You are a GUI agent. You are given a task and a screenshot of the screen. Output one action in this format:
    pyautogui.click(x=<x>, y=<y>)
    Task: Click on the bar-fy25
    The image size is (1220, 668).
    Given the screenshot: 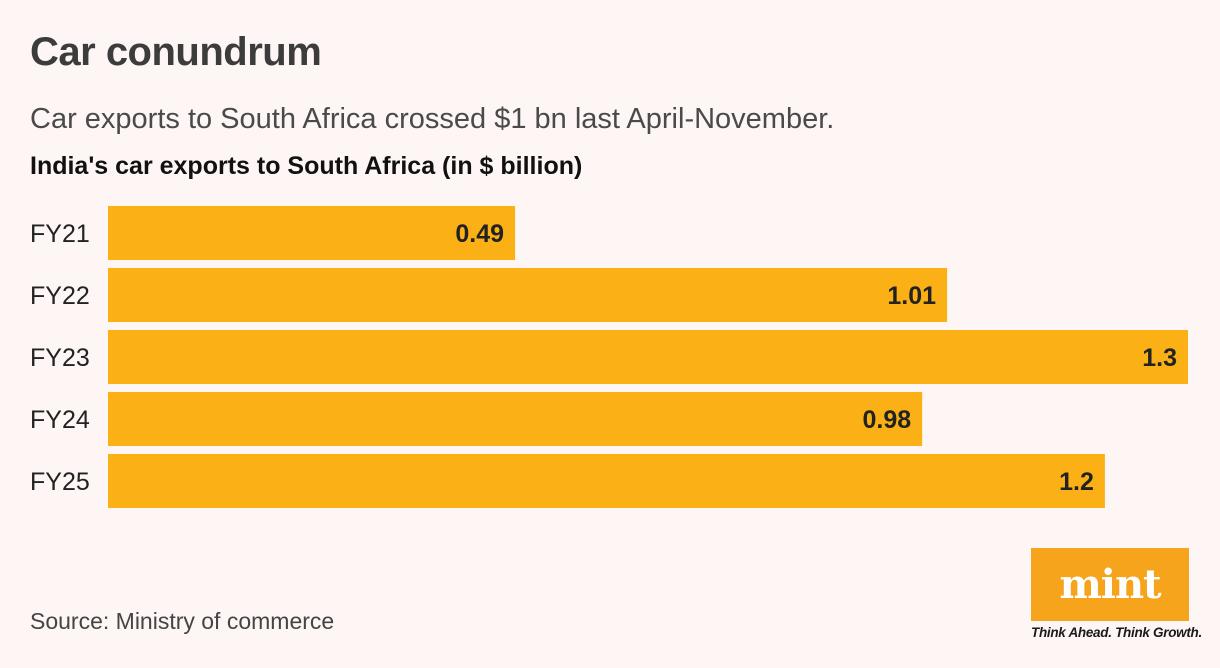 What is the action you would take?
    pyautogui.click(x=606, y=481)
    